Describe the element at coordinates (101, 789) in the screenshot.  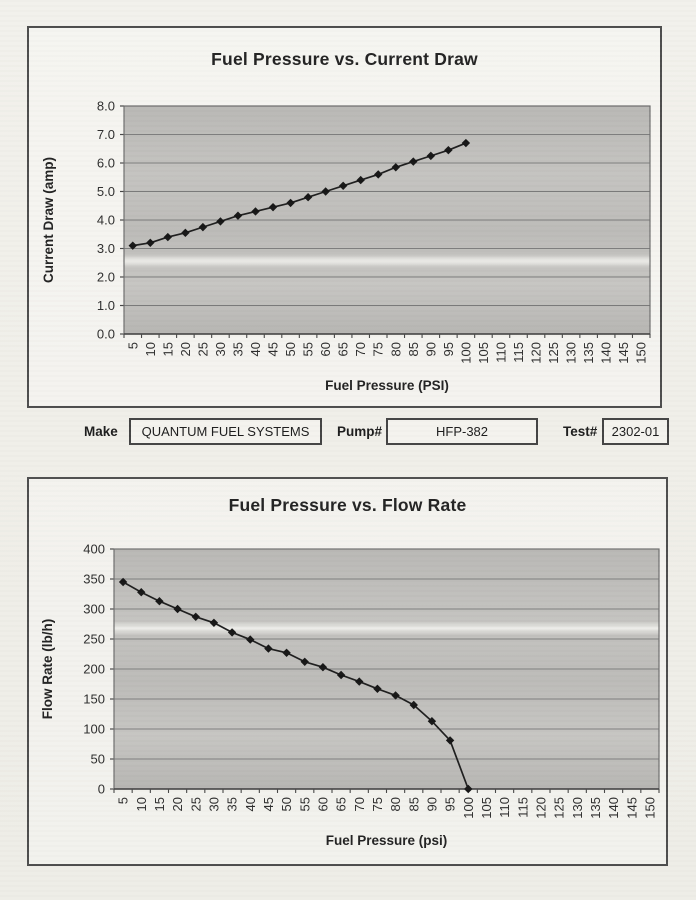
I see `svg-text: 0` at that location.